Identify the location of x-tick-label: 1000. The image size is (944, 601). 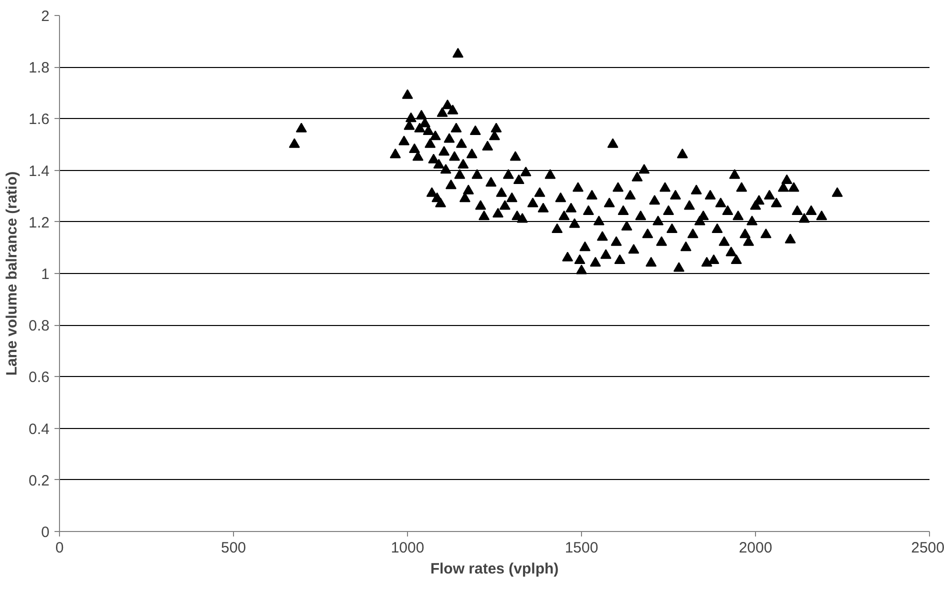
(407, 548).